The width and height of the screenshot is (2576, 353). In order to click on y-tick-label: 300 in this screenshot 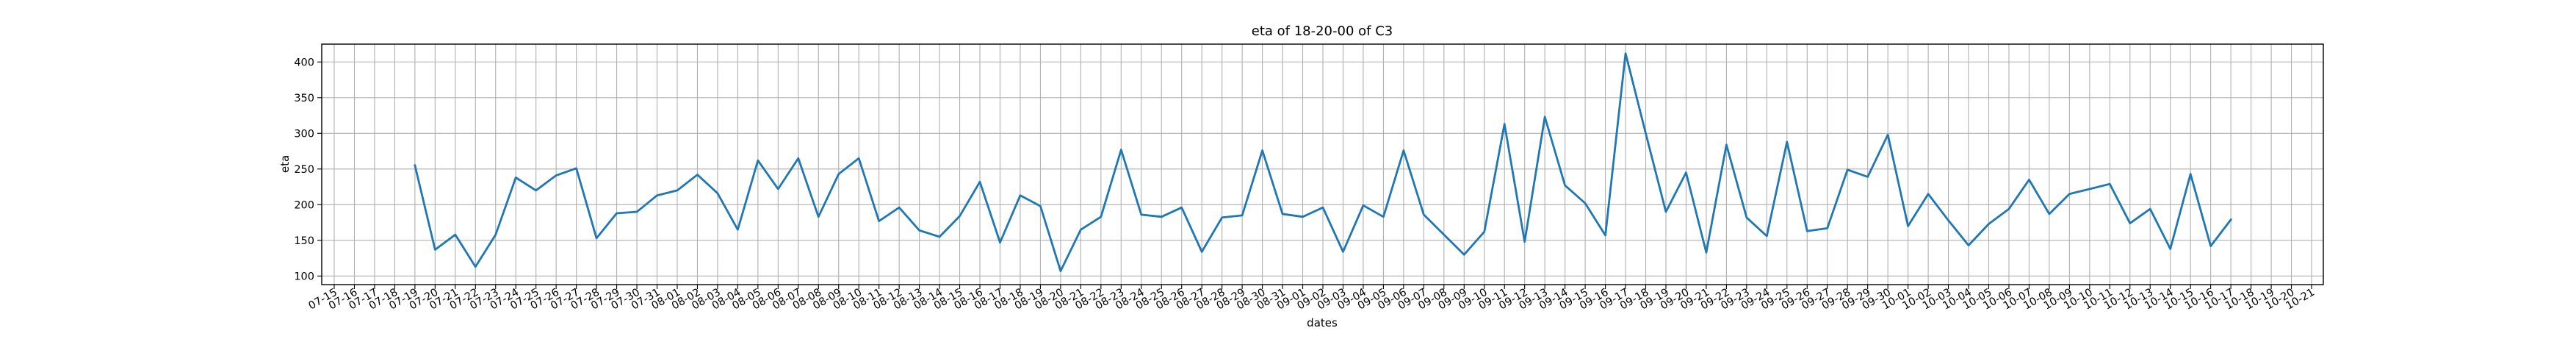, I will do `click(304, 134)`.